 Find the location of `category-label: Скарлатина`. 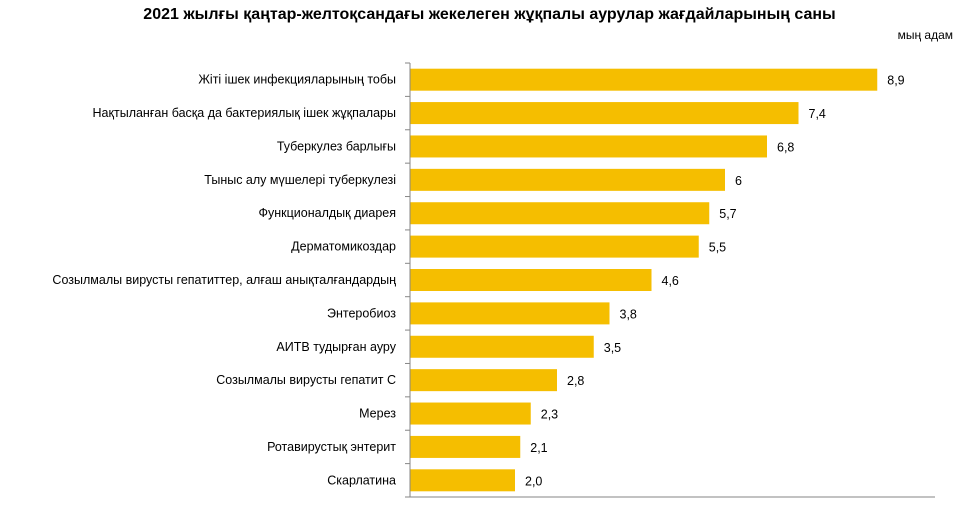

category-label: Скарлатина is located at coordinates (361, 480).